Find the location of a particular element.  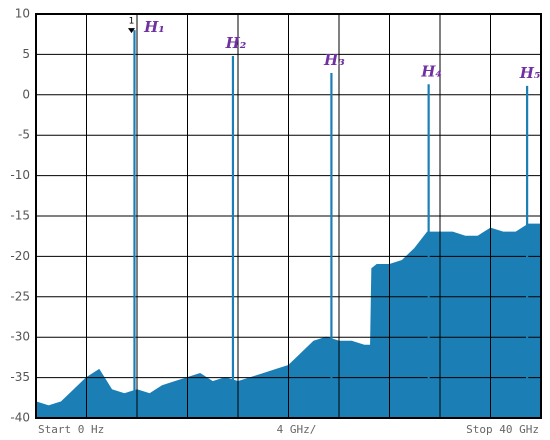

footer-label: 4 GHz/ is located at coordinates (297, 429).